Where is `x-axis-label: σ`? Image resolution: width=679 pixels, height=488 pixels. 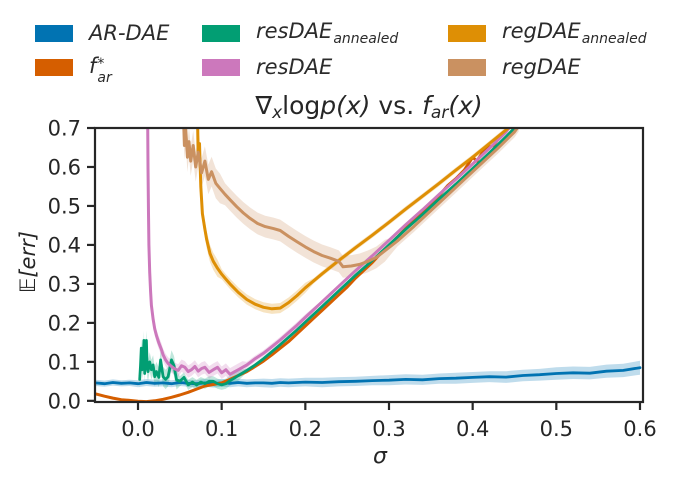
x-axis-label: σ is located at coordinates (380, 456).